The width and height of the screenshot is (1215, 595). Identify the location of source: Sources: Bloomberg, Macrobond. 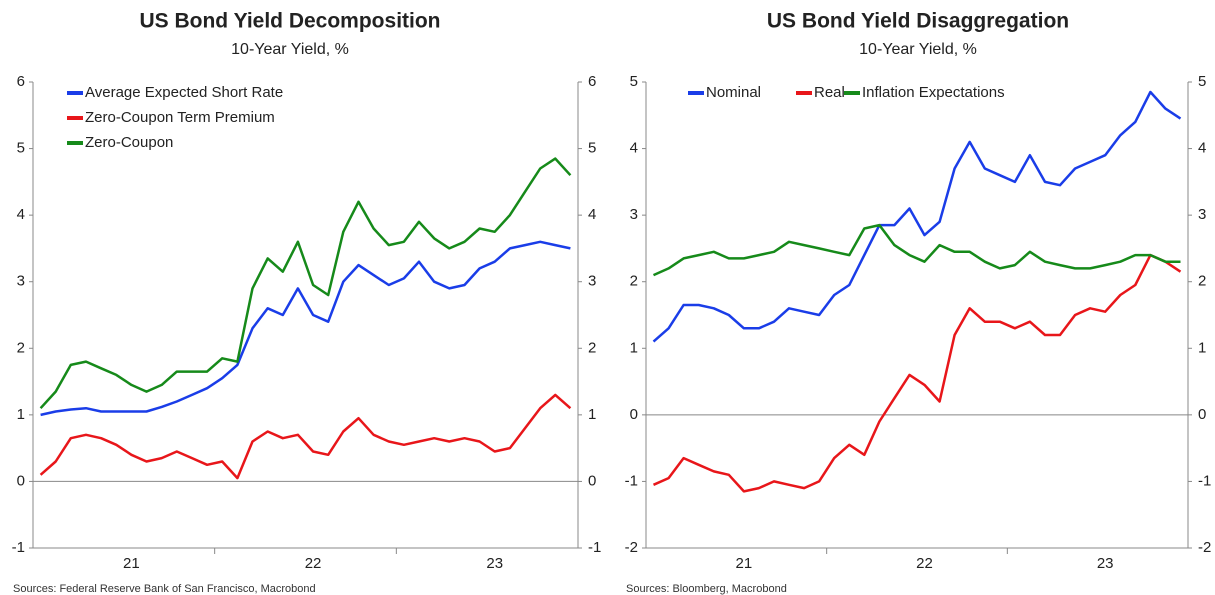
(706, 589).